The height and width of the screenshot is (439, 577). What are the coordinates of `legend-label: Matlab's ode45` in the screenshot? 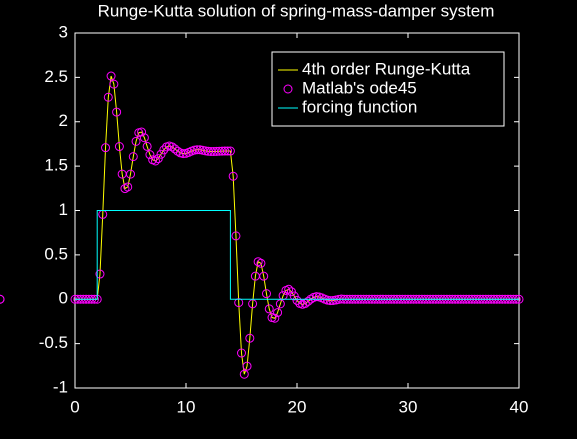 It's located at (359, 87).